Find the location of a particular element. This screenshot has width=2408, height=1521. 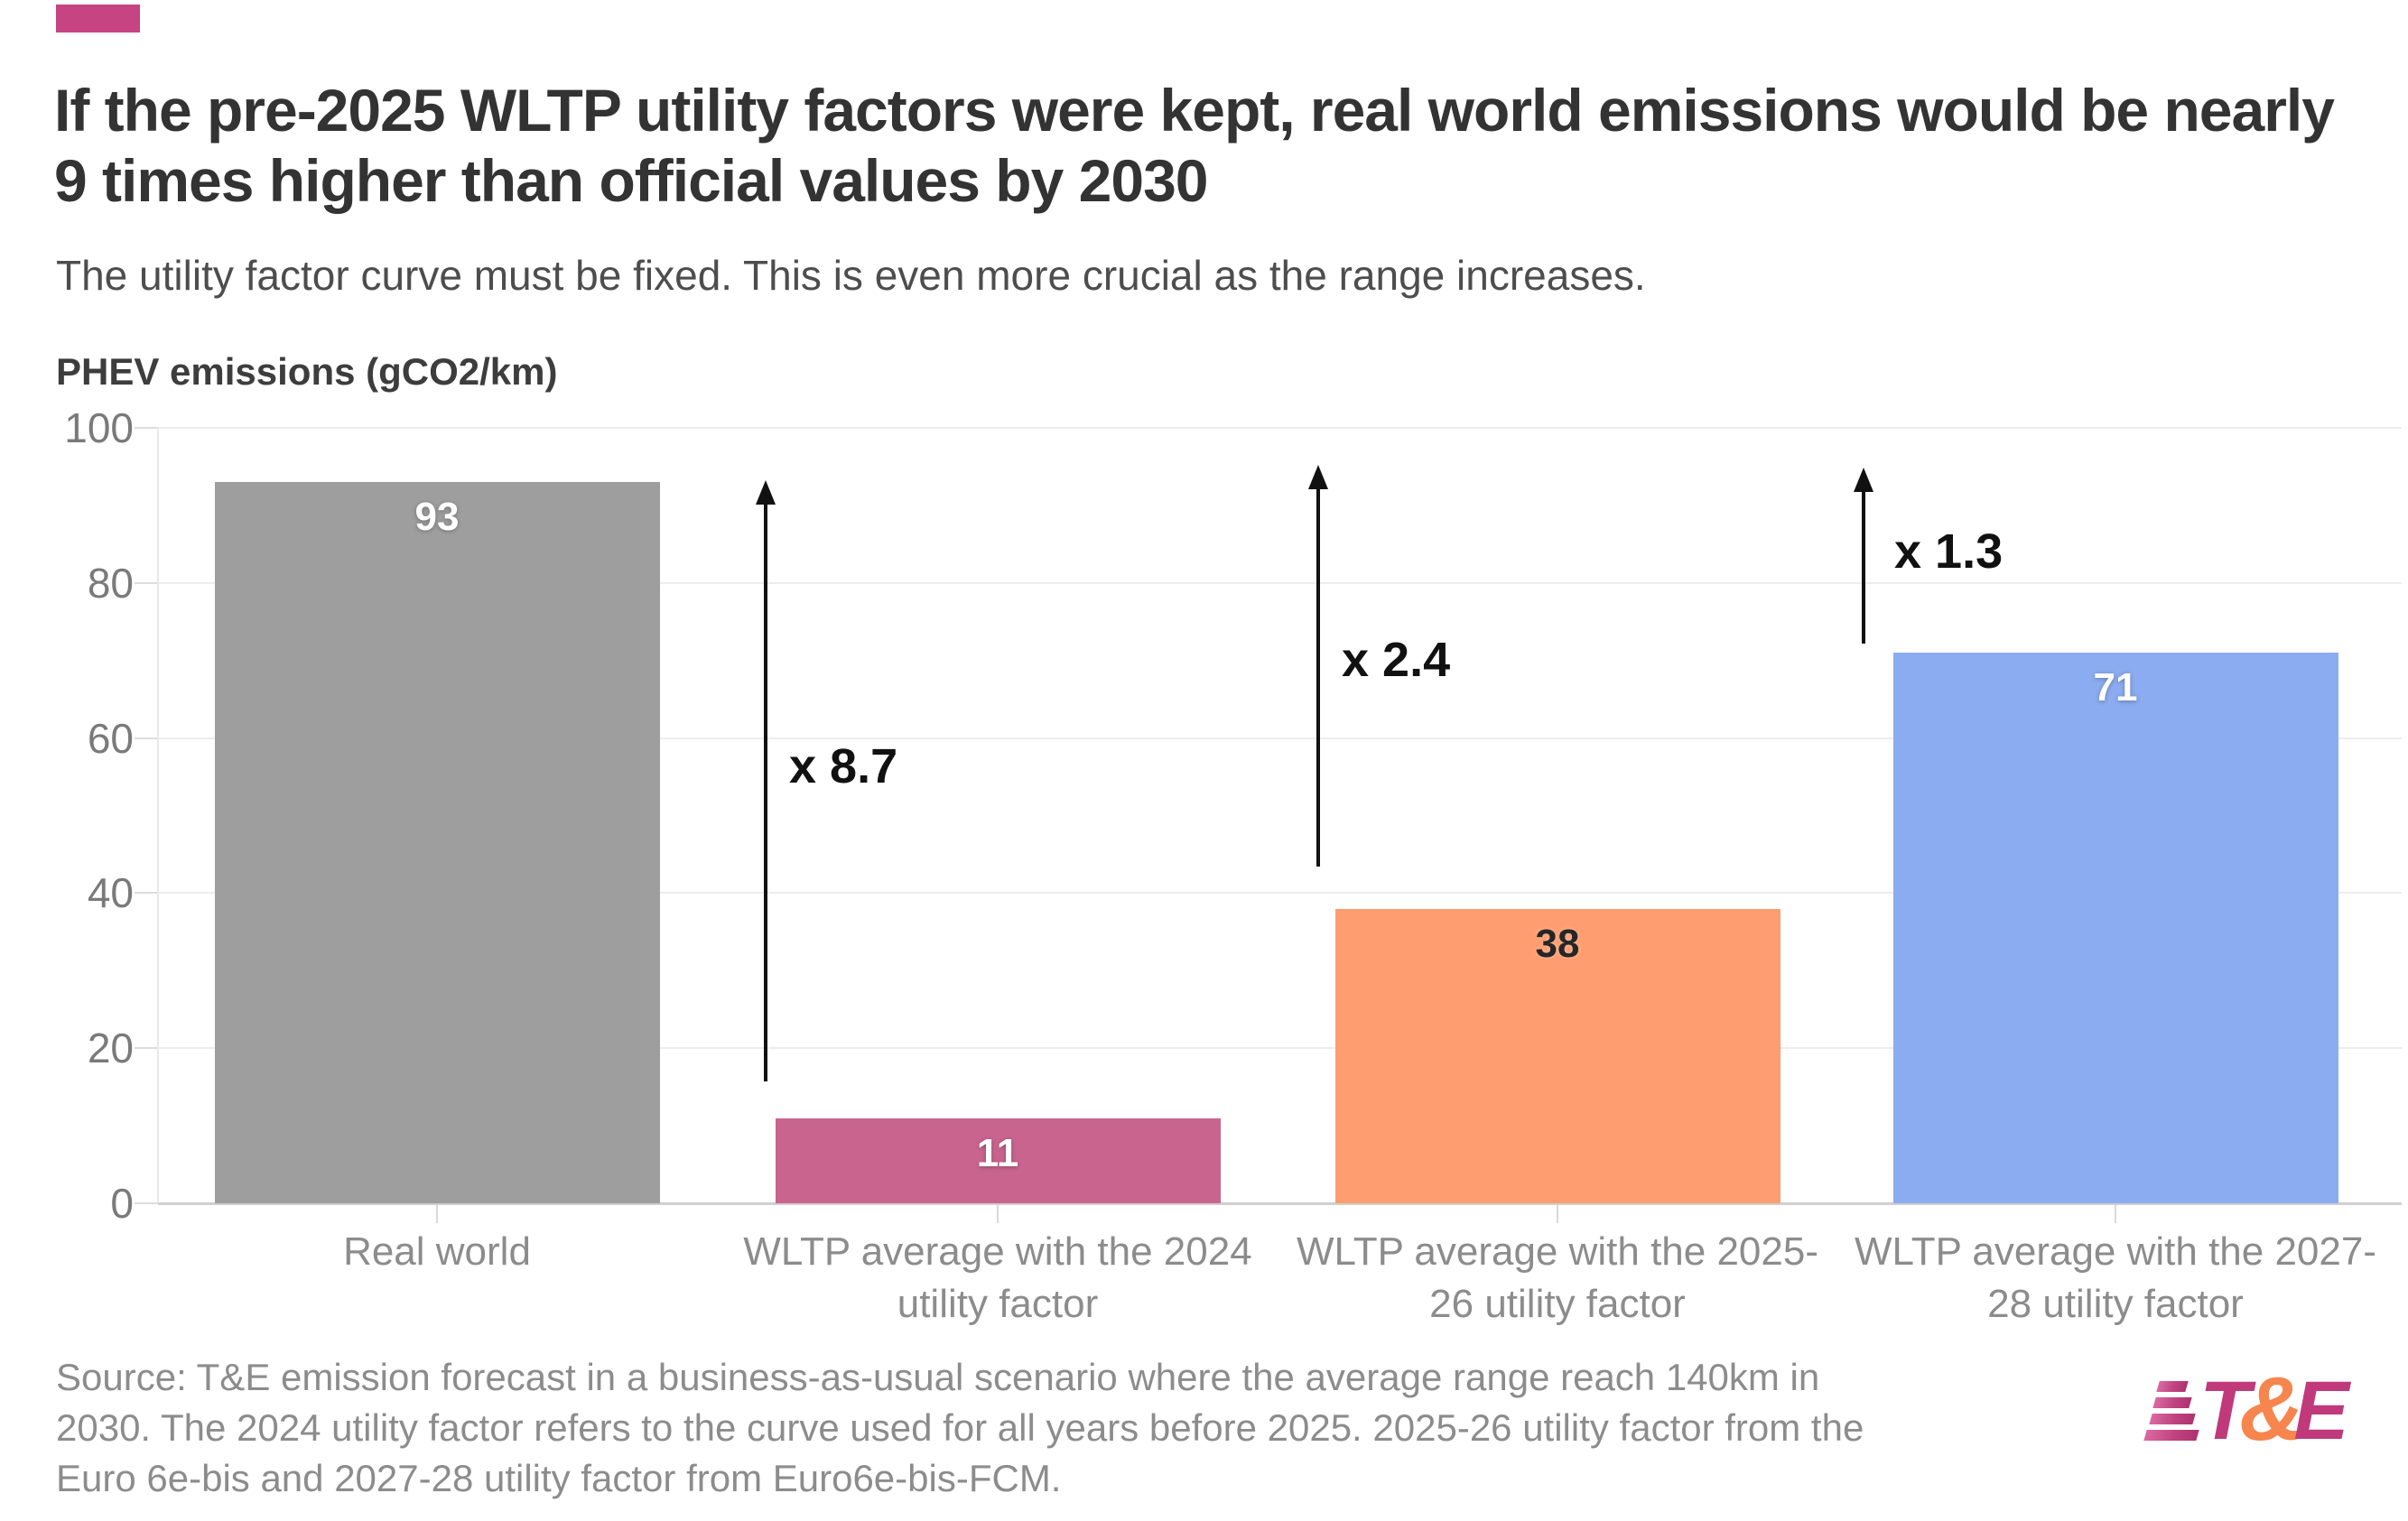

bar-value-label: 38 is located at coordinates (1557, 943).